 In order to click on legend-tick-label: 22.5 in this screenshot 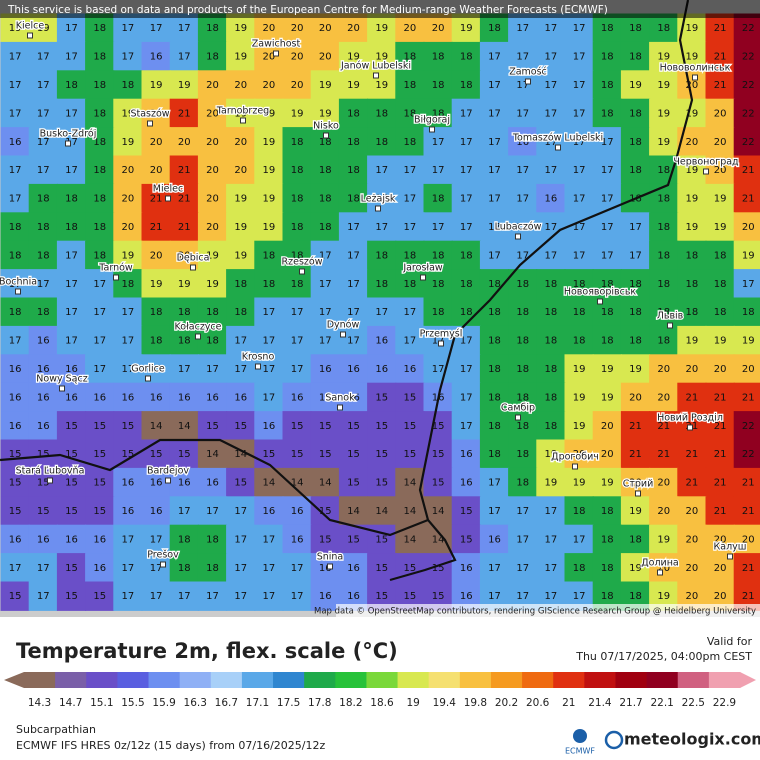, I will do `click(693, 703)`.